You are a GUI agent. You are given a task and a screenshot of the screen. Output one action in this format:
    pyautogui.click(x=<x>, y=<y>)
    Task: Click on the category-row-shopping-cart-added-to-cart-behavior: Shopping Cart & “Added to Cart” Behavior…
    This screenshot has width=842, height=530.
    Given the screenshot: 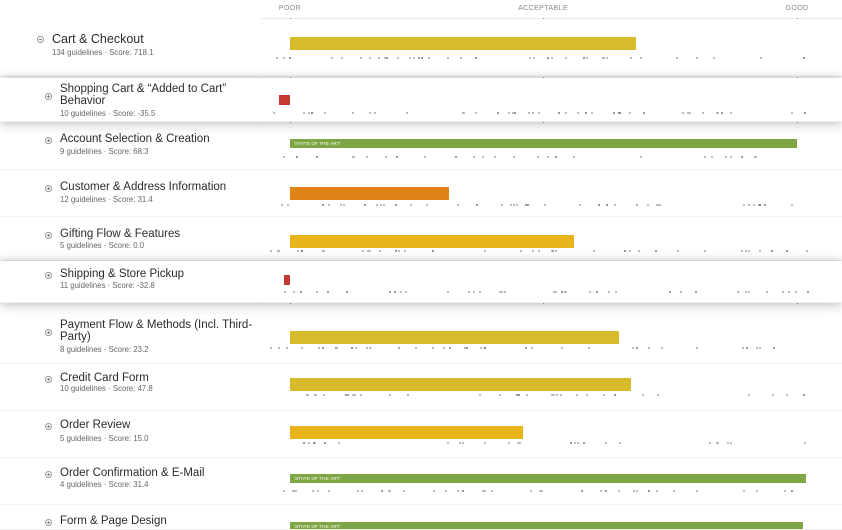 What is the action you would take?
    pyautogui.click(x=421, y=100)
    